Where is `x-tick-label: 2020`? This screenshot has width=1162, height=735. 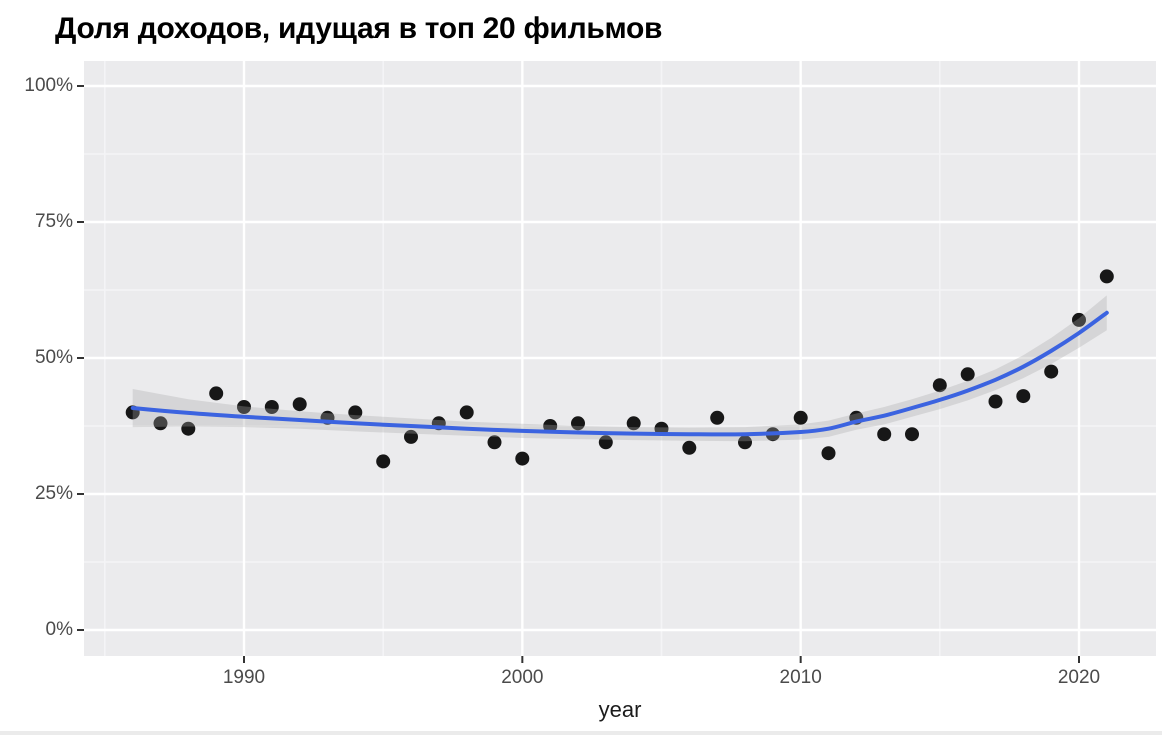
x-tick-label: 2020 is located at coordinates (1079, 677).